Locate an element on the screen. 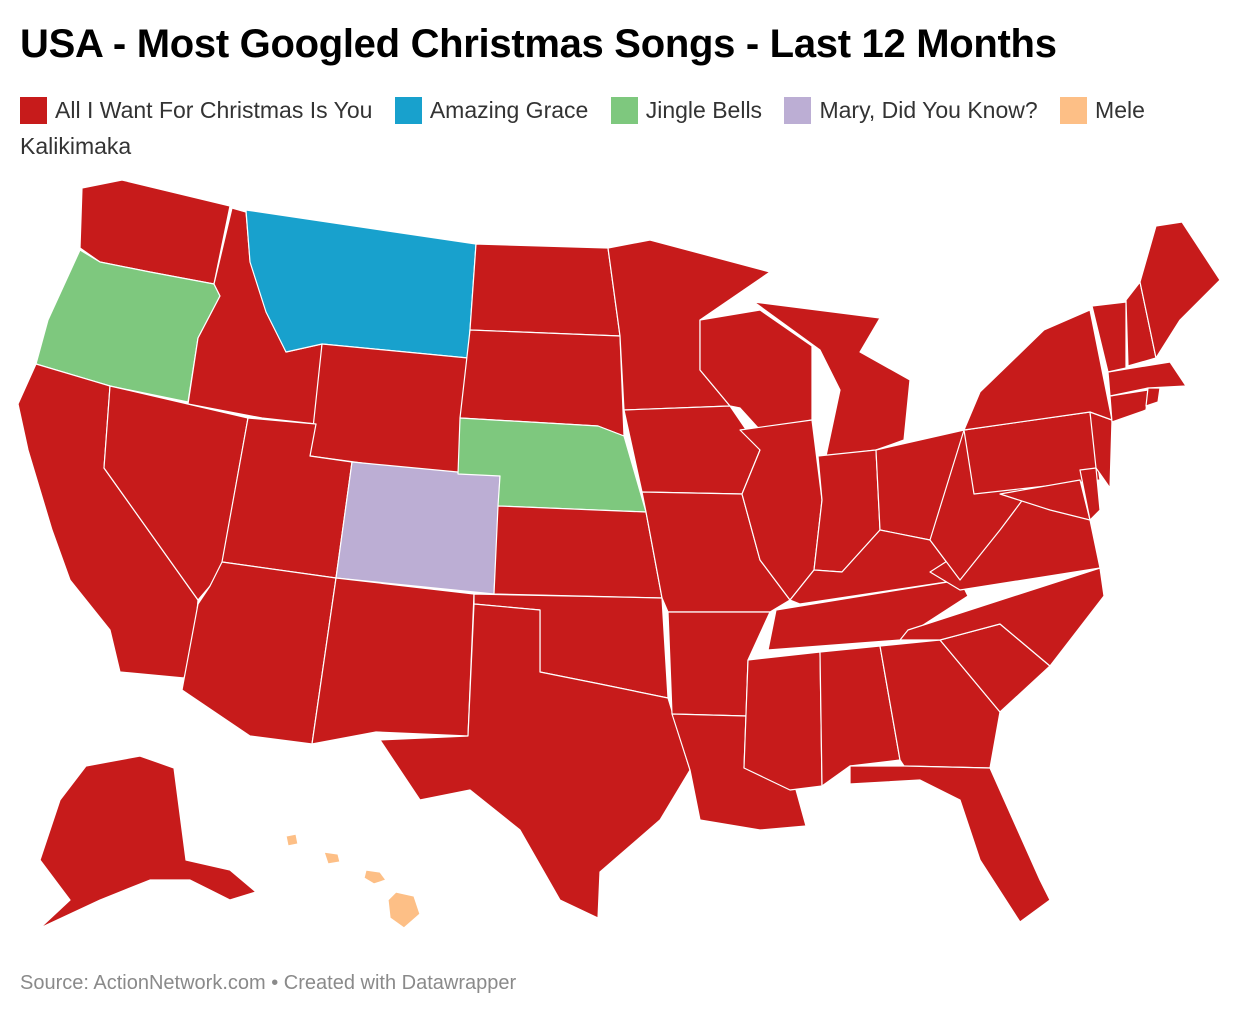  state-hawaii-maui is located at coordinates (375, 877).